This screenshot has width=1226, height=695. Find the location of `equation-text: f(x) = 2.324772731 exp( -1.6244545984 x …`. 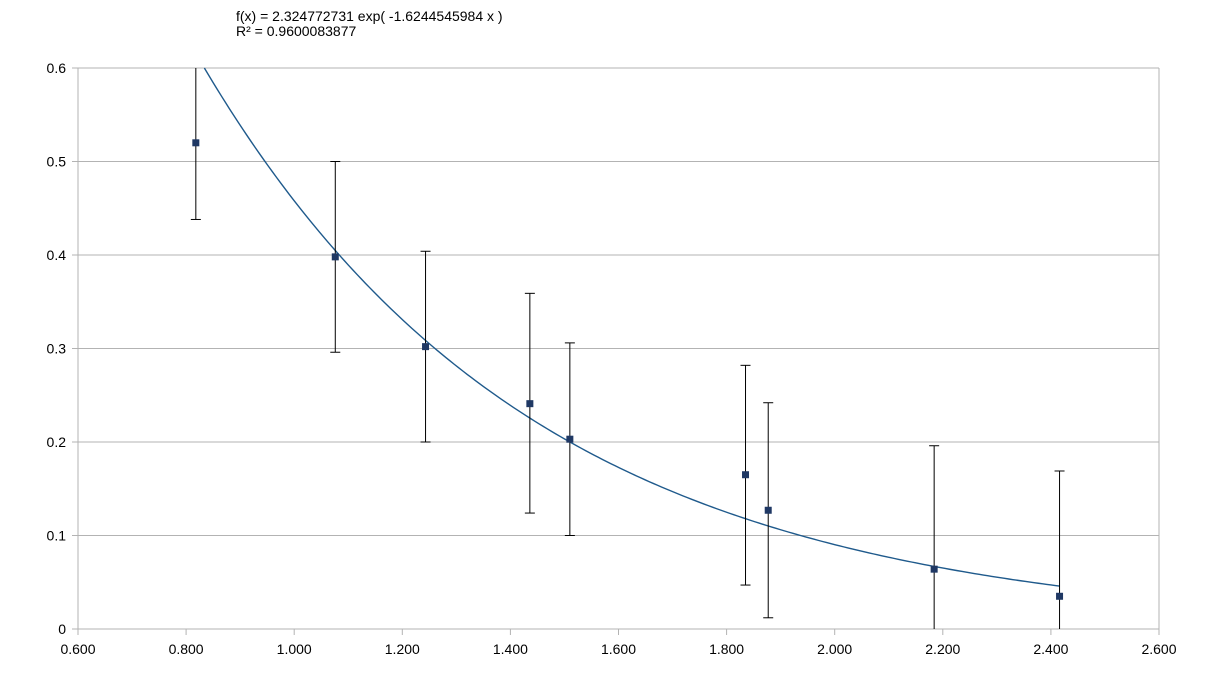

equation-text: f(x) = 2.324772731 exp( -1.6244545984 x … is located at coordinates (369, 16).